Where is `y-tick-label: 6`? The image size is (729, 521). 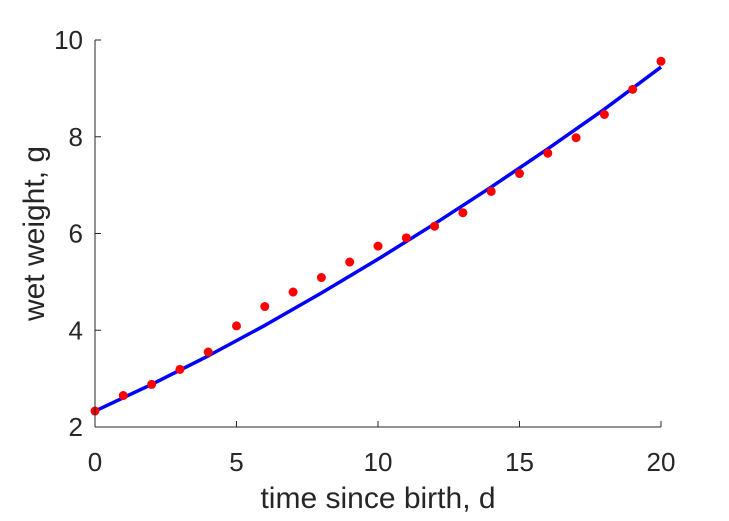 y-tick-label: 6 is located at coordinates (76, 234).